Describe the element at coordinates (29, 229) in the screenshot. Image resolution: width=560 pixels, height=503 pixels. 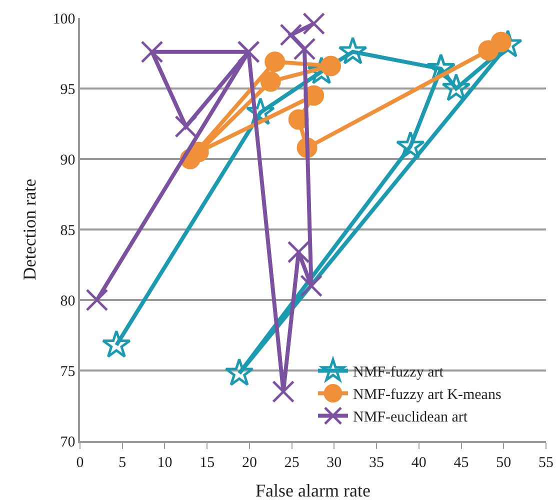
I see `y-axis-title: Detection rate` at that location.